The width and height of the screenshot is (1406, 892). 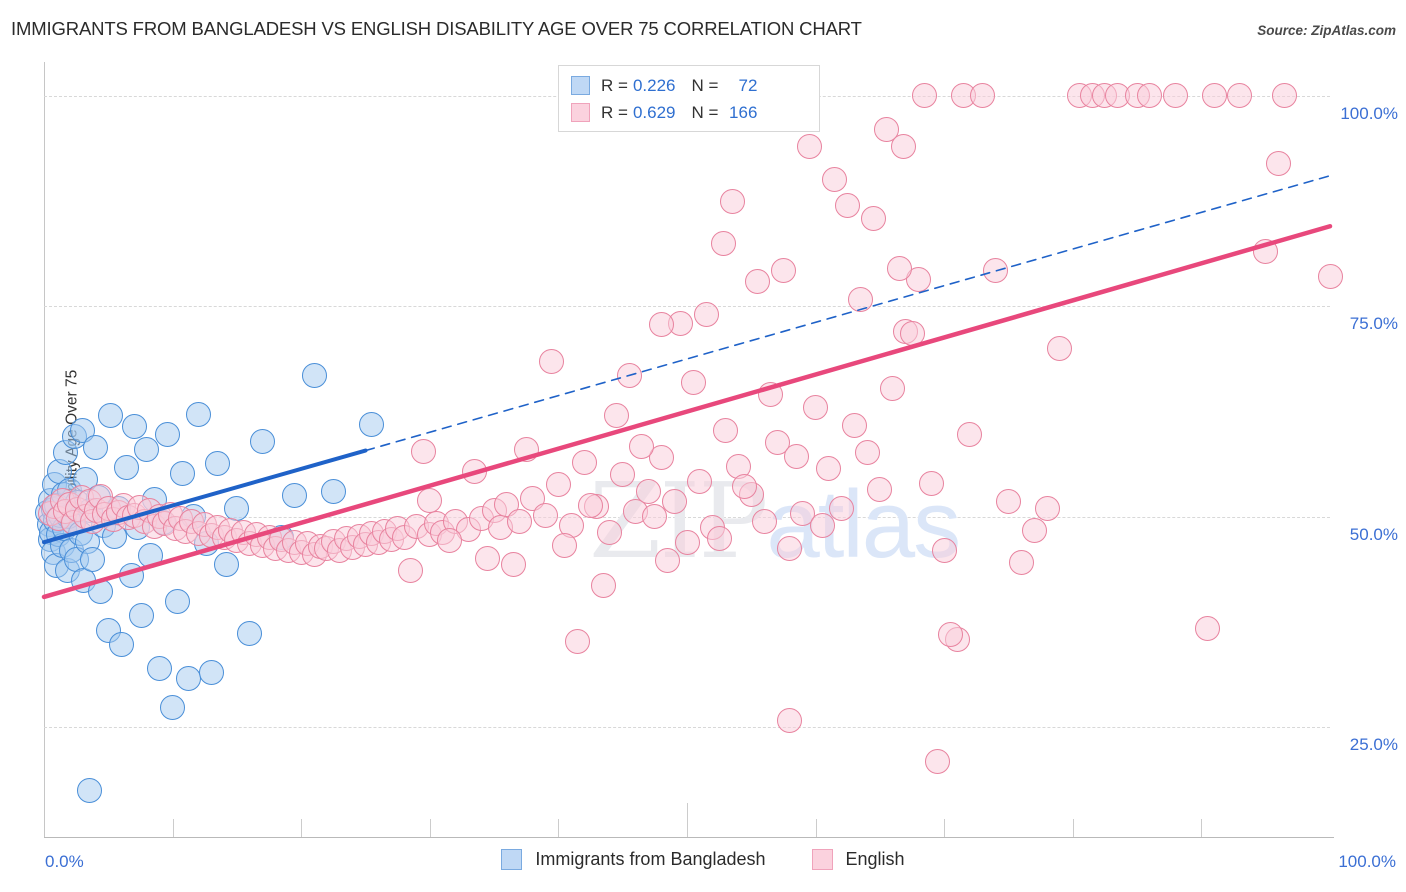 I want to click on r-value-blue: 0.226, so click(x=654, y=85).